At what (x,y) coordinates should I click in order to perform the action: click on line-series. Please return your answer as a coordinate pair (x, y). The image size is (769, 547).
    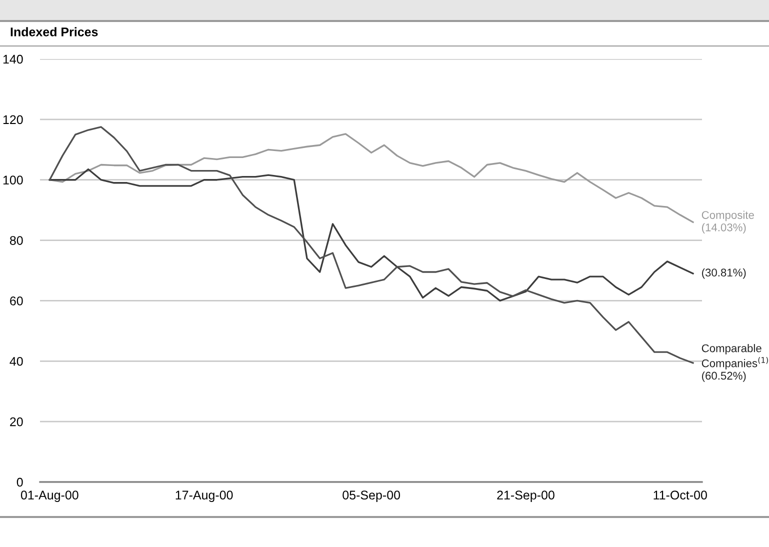
    Looking at the image, I should click on (371, 178).